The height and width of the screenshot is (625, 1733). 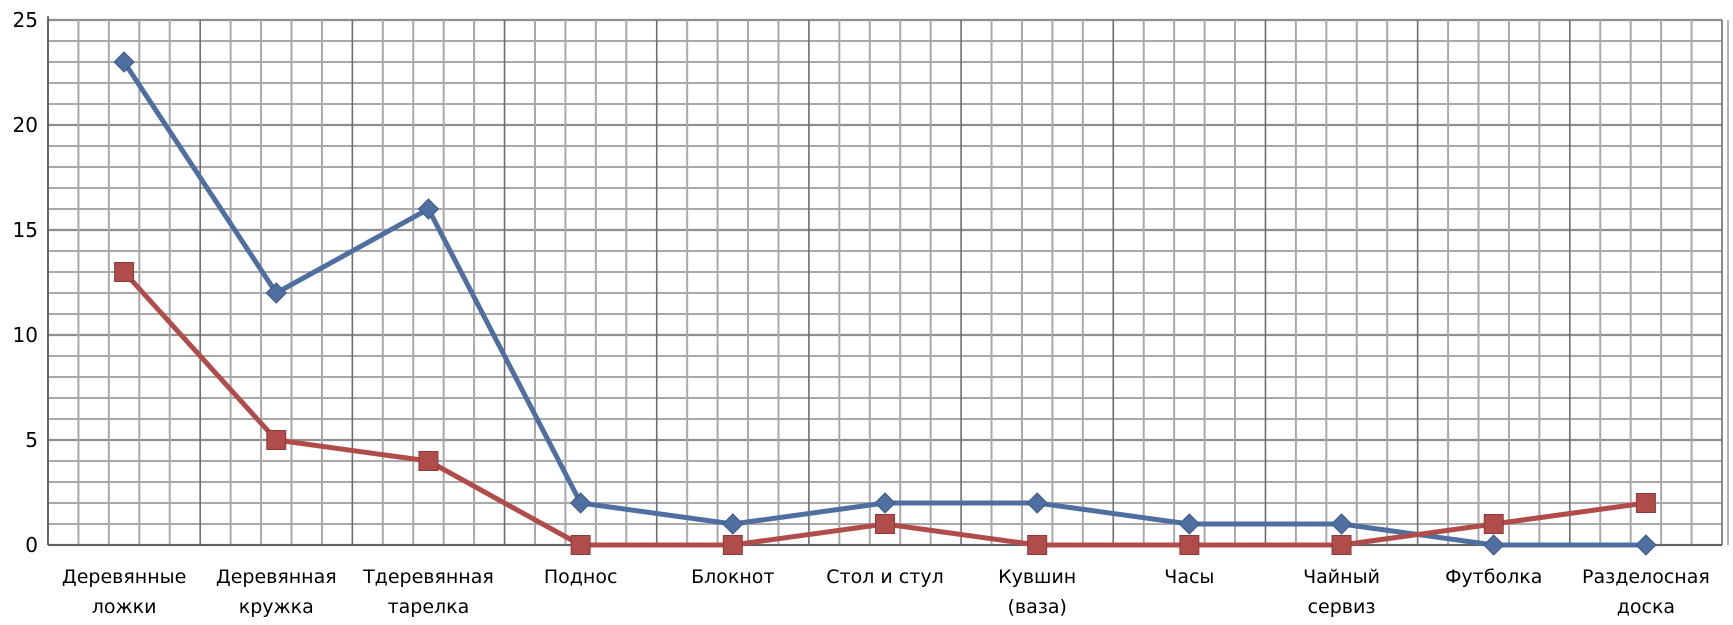 I want to click on x-tick-label: Деревянная кружка, so click(x=276, y=592).